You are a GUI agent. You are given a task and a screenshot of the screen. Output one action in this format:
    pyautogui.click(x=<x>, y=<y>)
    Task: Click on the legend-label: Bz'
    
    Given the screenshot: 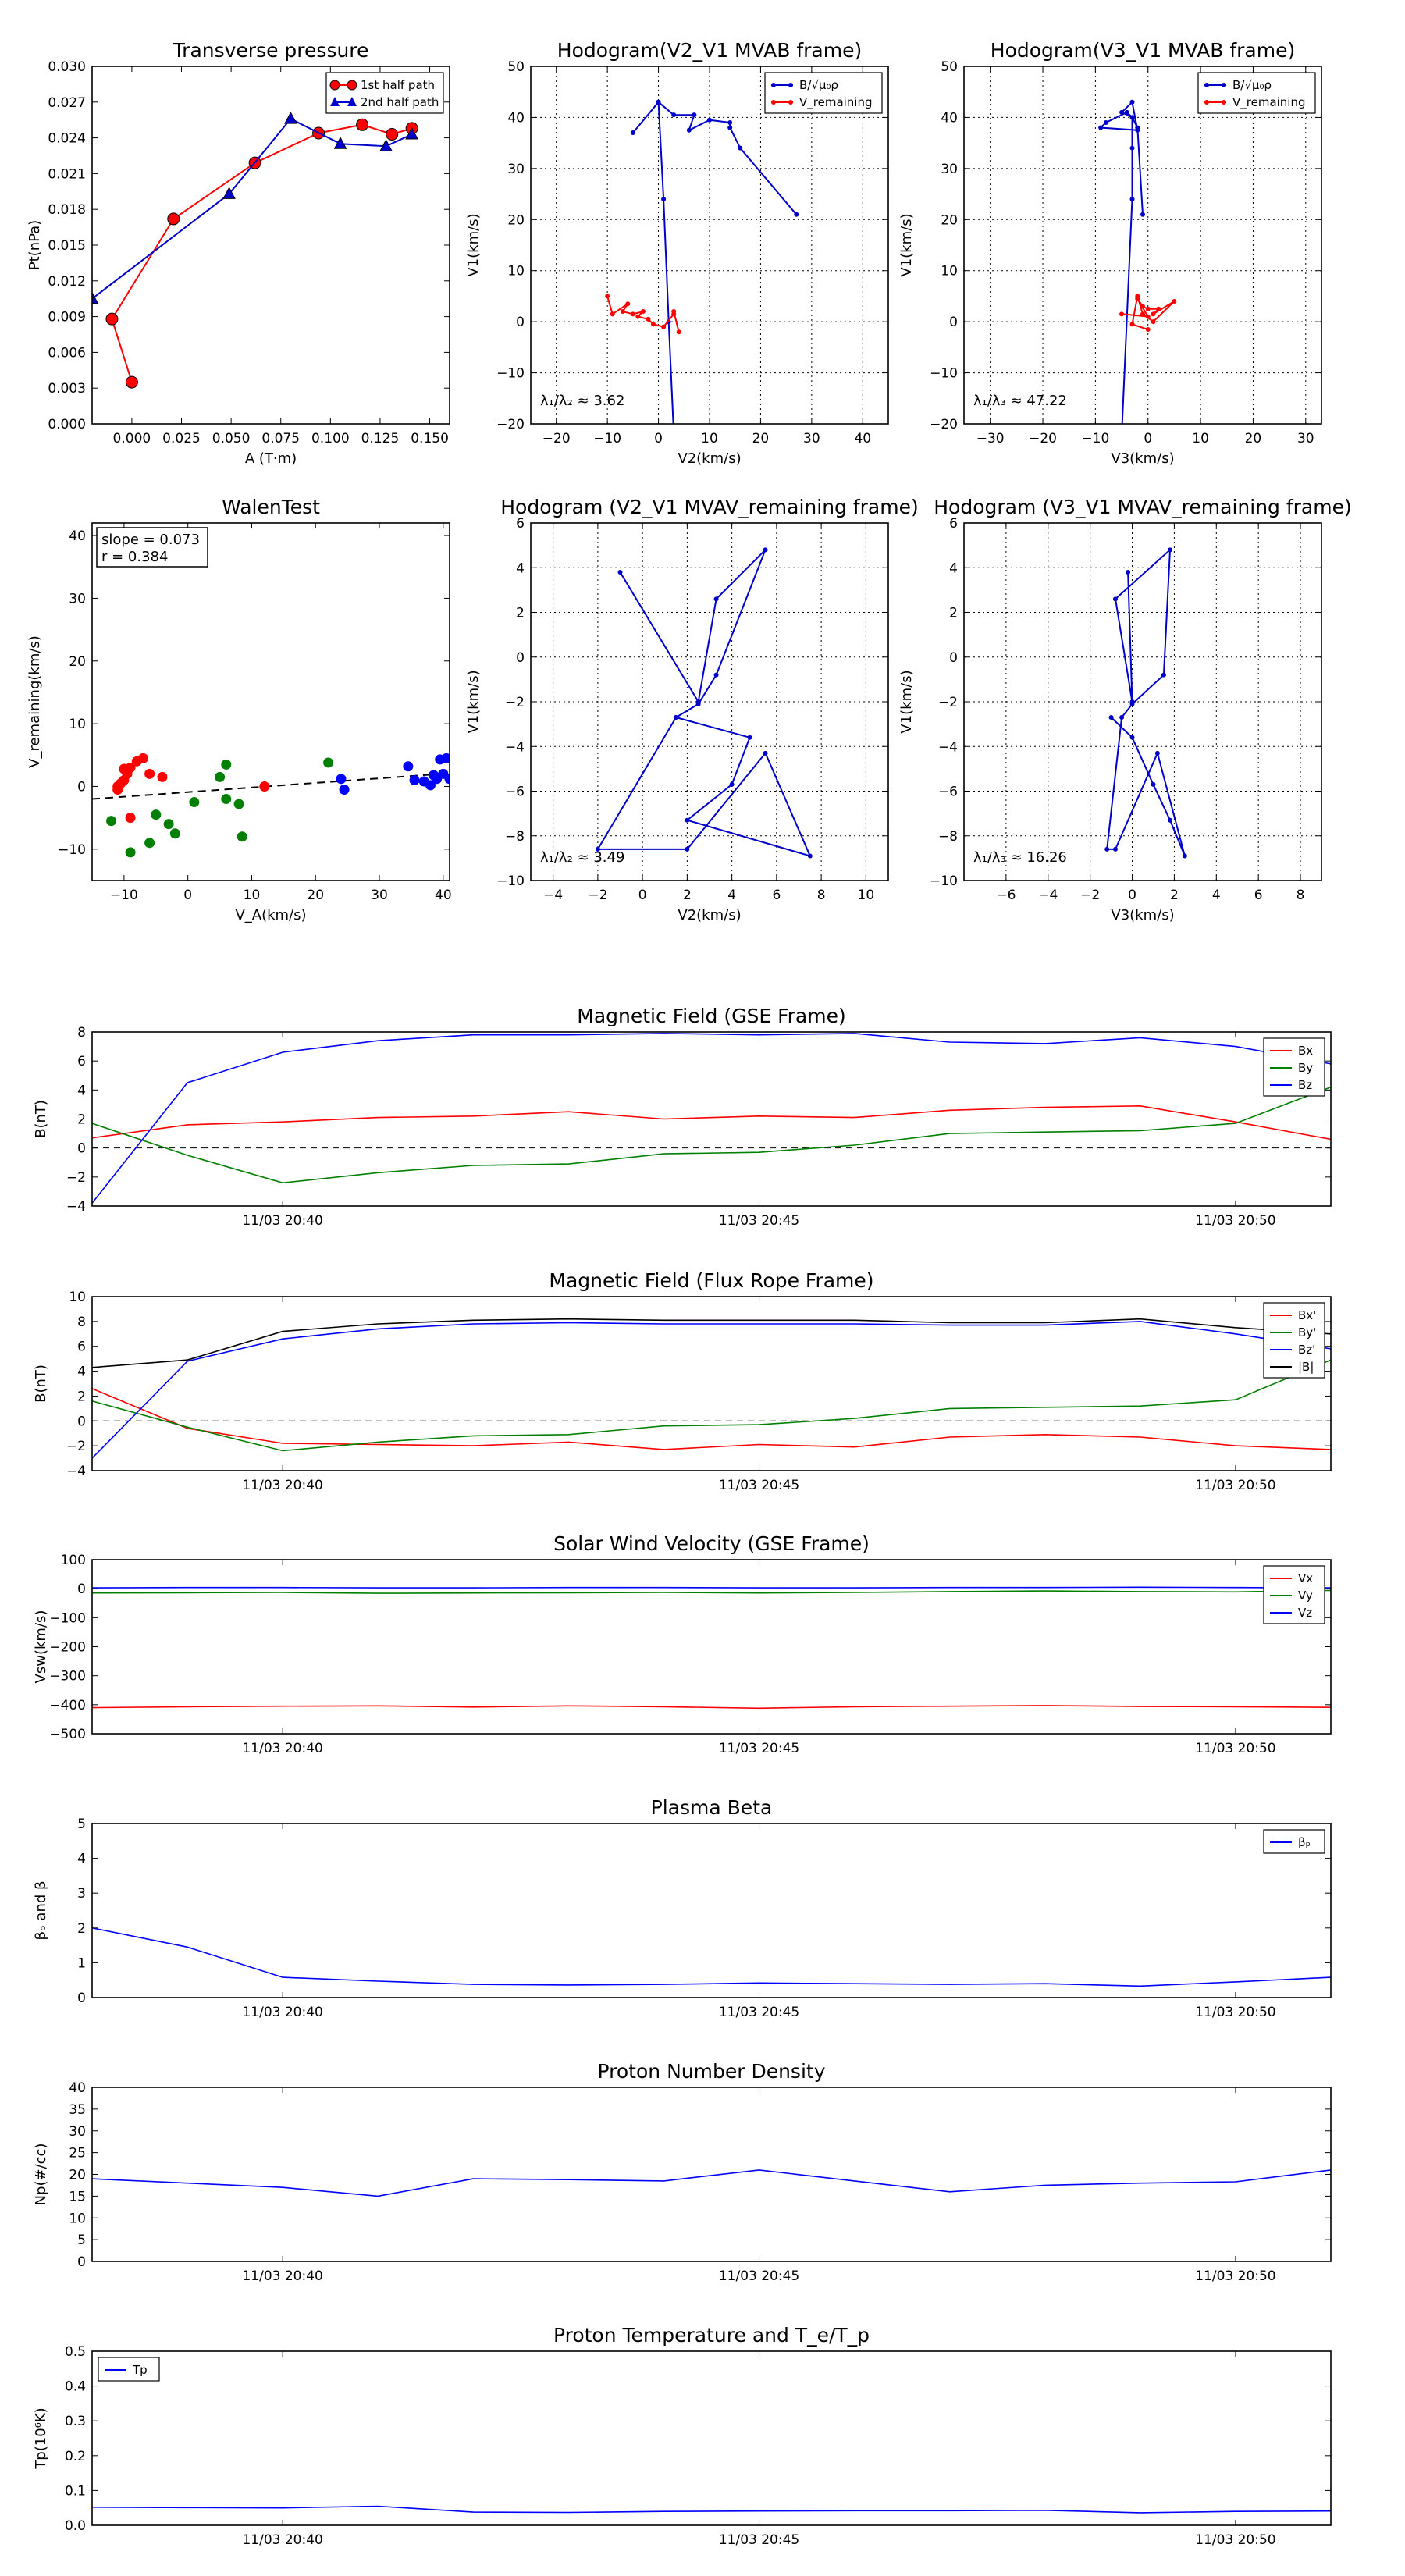 What is the action you would take?
    pyautogui.click(x=1306, y=1350)
    